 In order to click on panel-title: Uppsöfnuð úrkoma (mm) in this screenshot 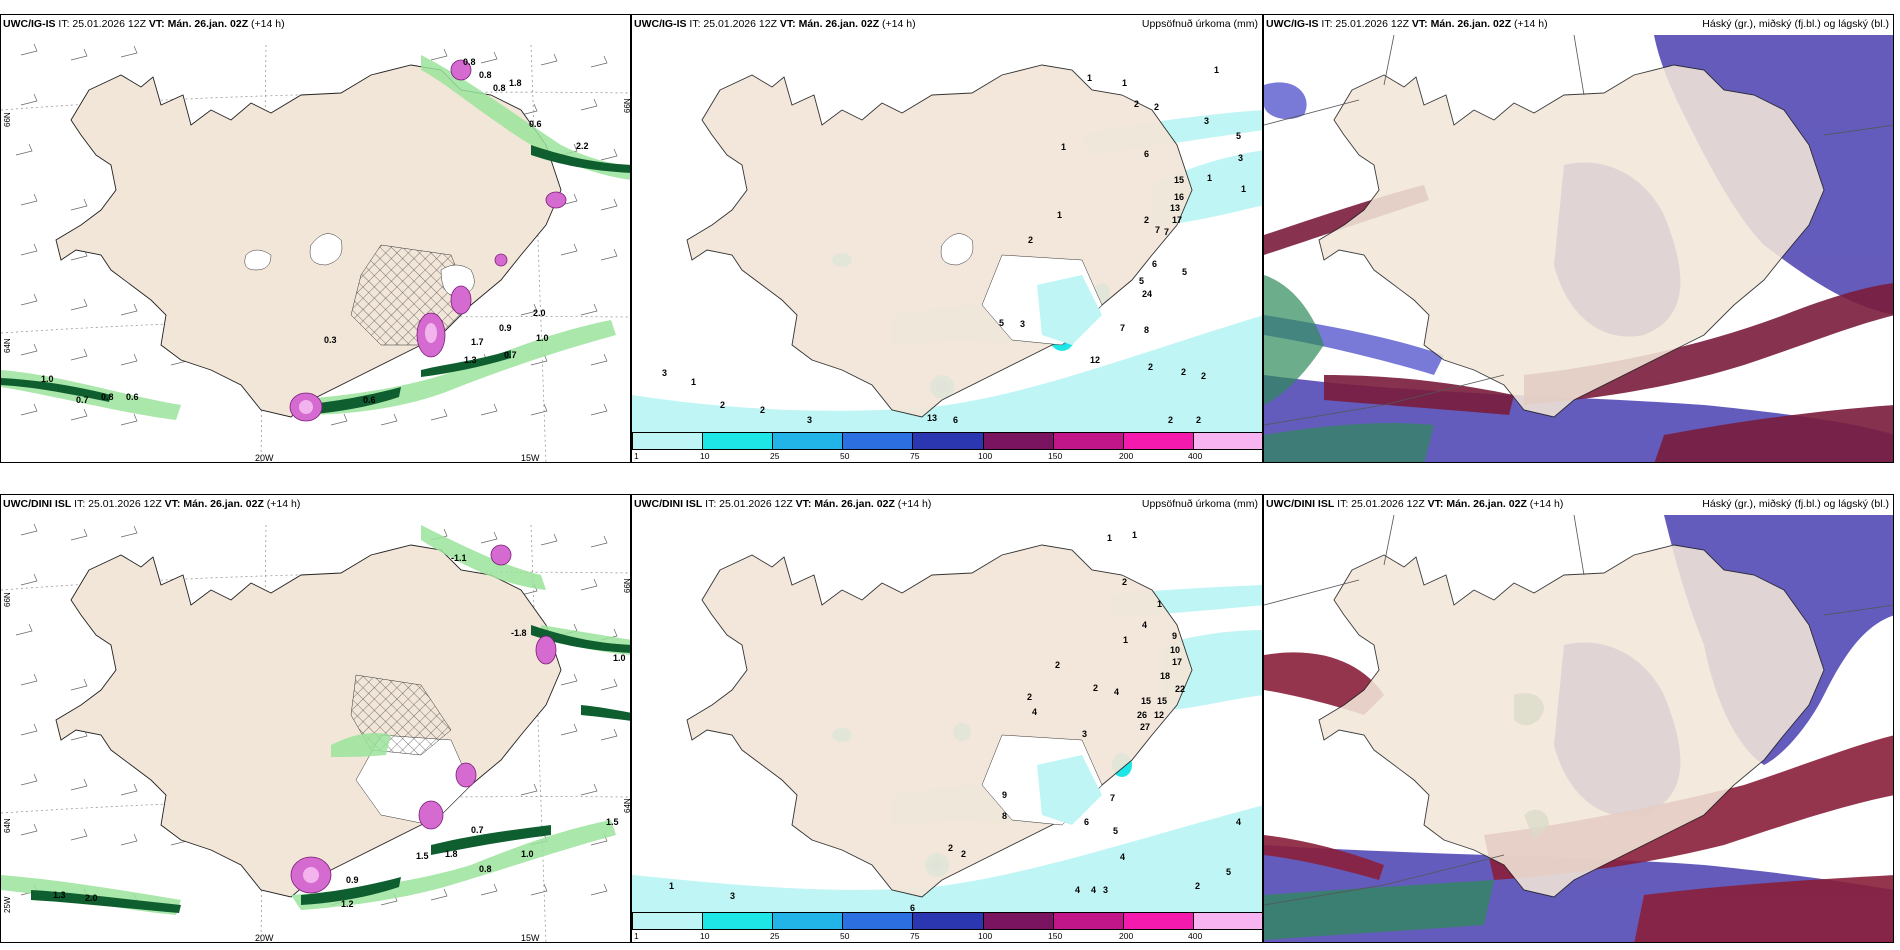, I will do `click(1199, 24)`.